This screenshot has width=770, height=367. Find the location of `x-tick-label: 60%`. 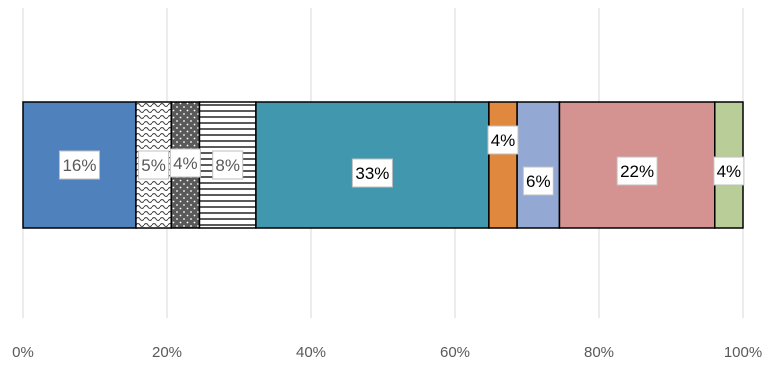

x-tick-label: 60% is located at coordinates (455, 352).